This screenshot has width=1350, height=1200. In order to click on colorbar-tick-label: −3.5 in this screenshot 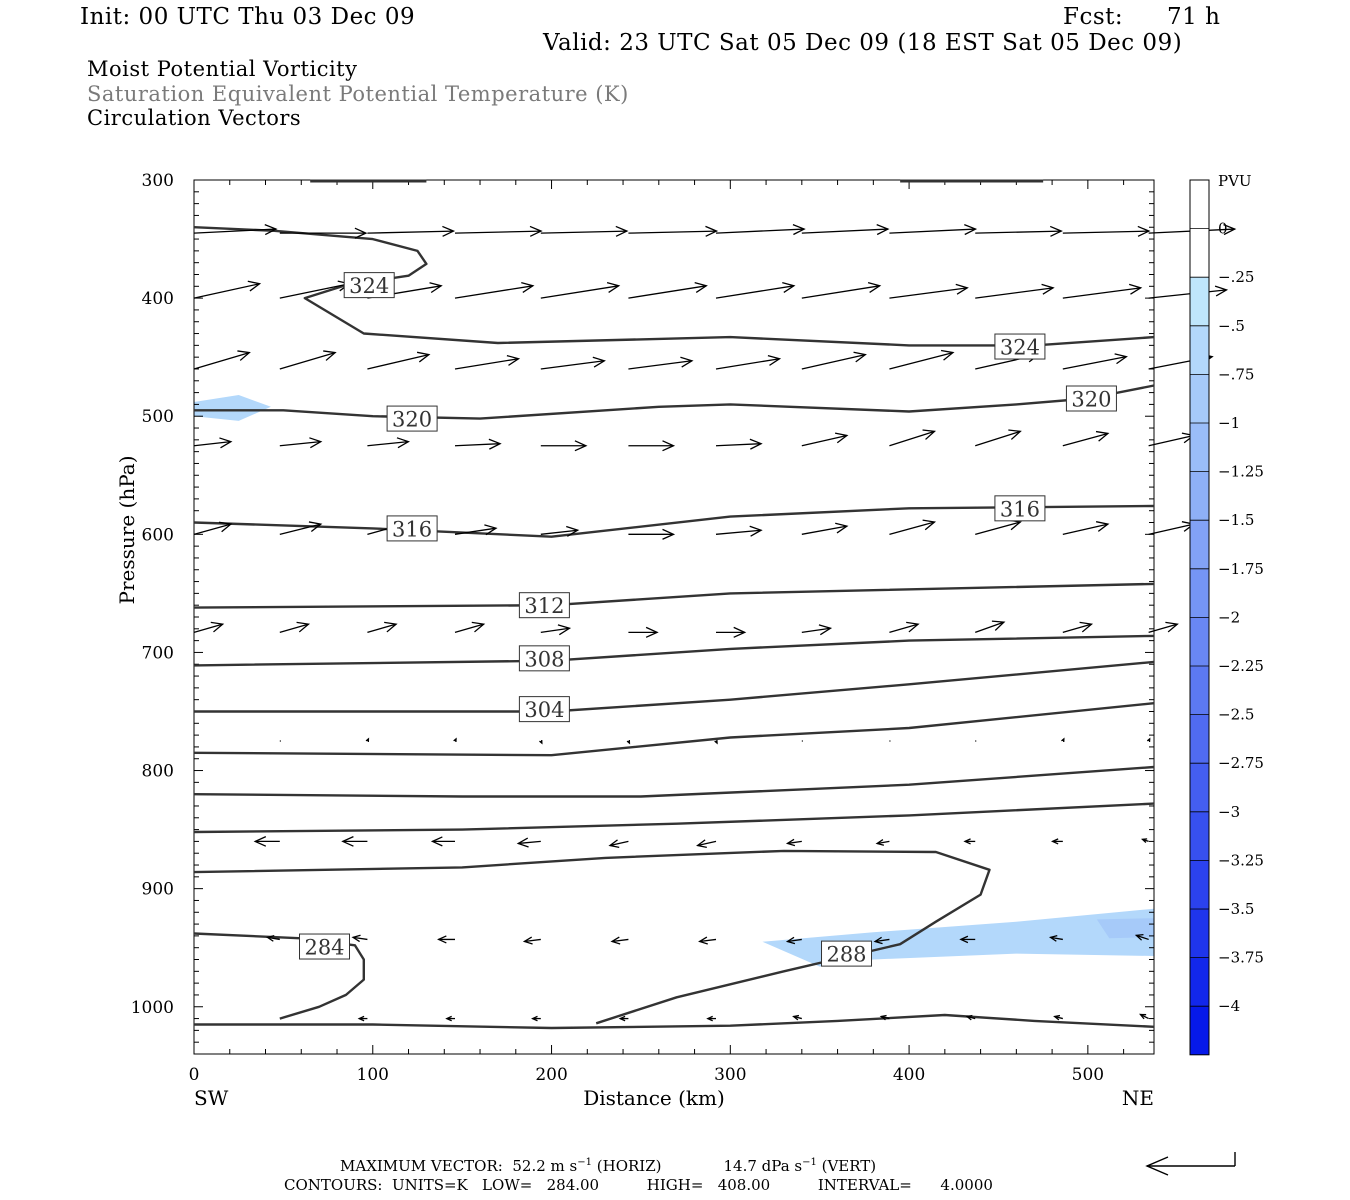, I will do `click(1236, 909)`.